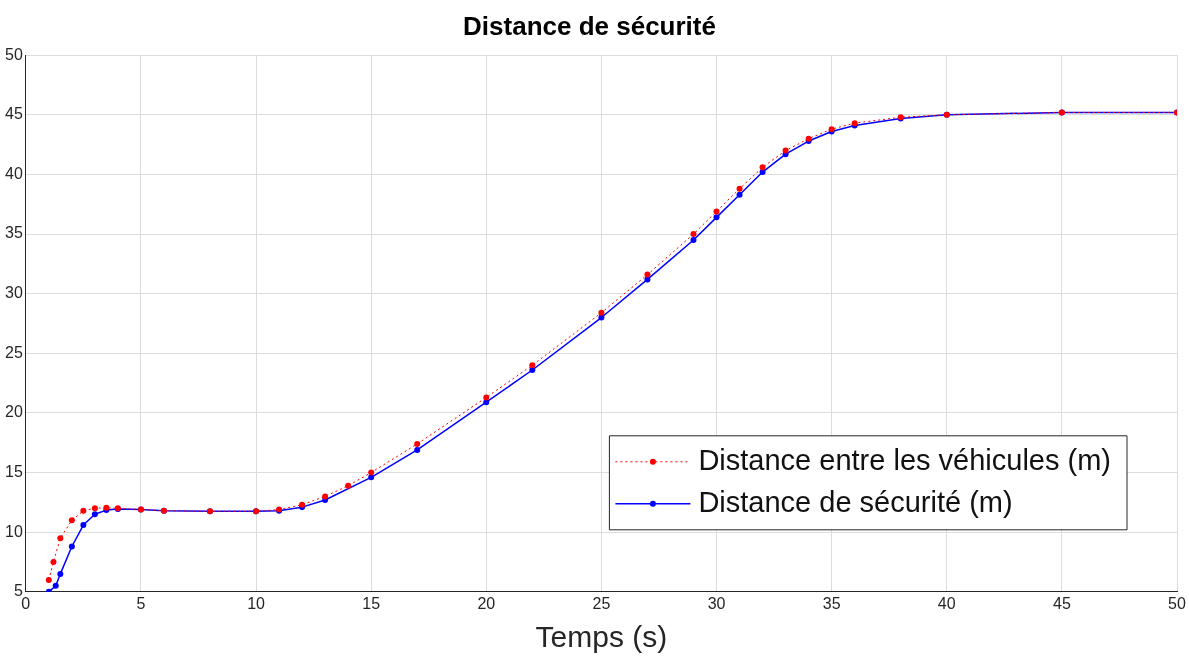 This screenshot has width=1189, height=665. I want to click on x-tick-label: 15, so click(371, 603).